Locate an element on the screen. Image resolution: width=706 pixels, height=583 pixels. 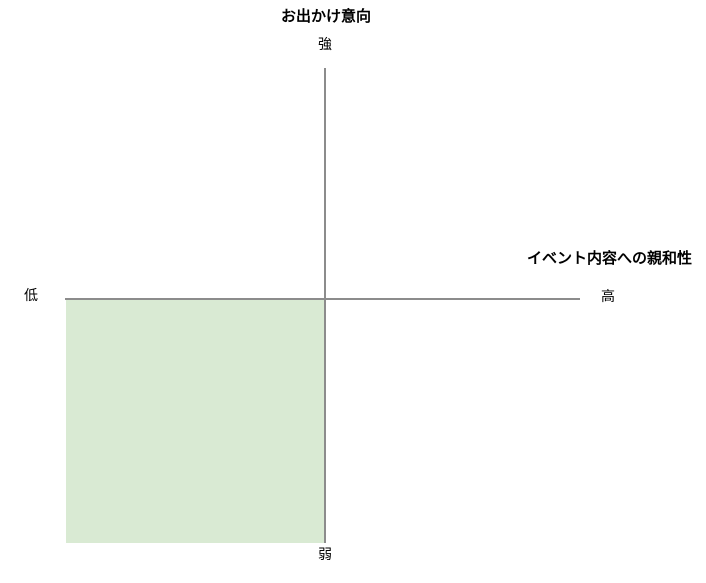
x-axis-right-label: 高 is located at coordinates (608, 296).